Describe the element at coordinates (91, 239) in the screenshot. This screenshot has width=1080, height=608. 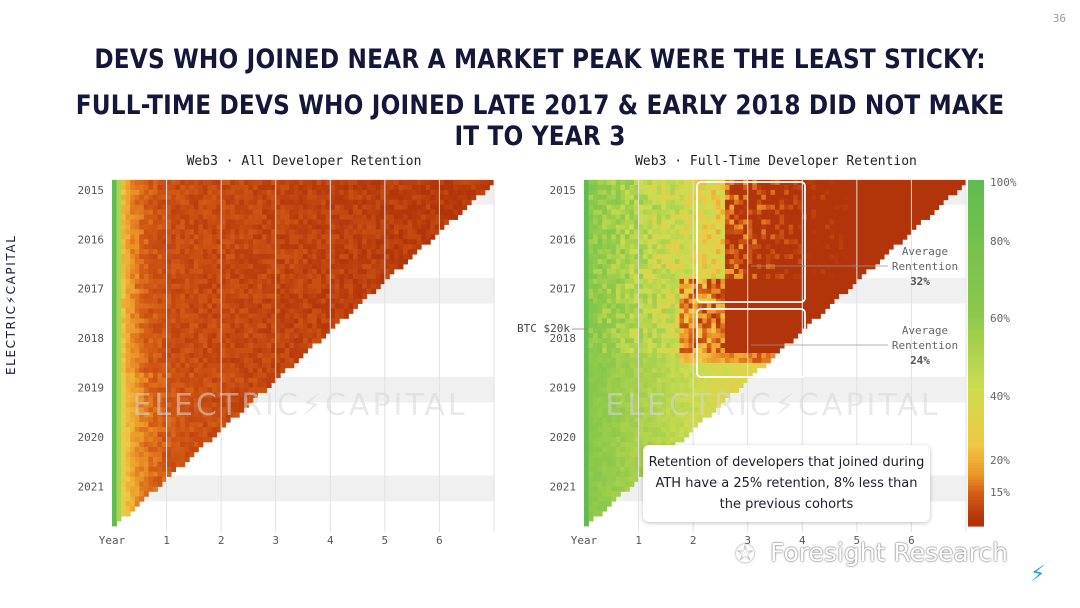
I see `y-tick-label: 2016` at that location.